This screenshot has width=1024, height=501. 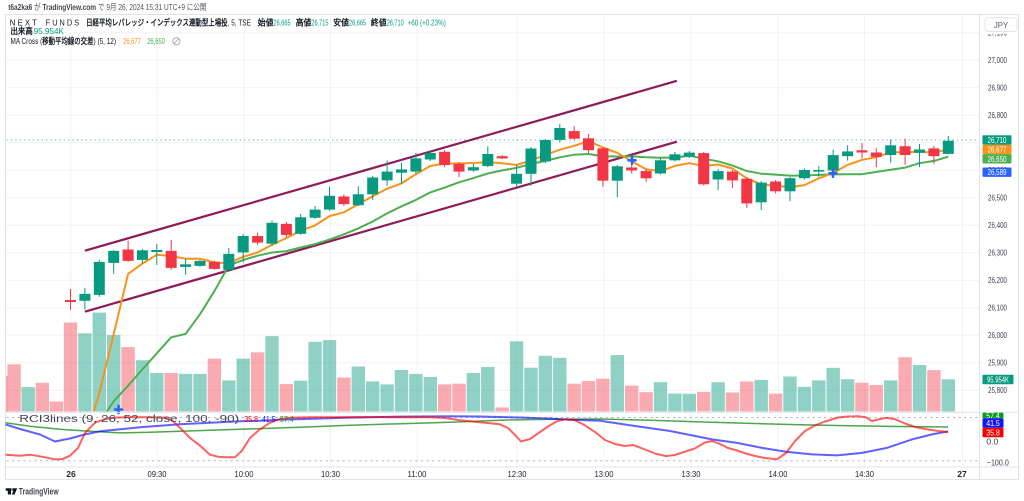 What do you see at coordinates (997, 60) in the screenshot?
I see `svg-text: 27,000` at bounding box center [997, 60].